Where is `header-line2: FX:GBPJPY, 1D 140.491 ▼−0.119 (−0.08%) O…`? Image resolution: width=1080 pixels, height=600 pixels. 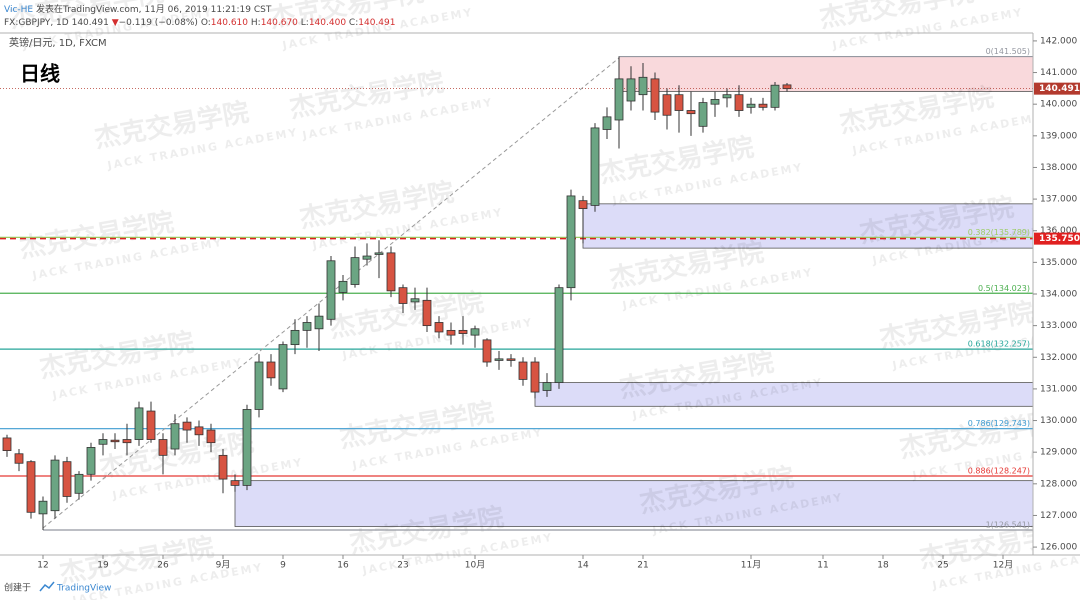
header-line2: FX:GBPJPY, 1D 140.491 ▼−0.119 (−0.08%) O… is located at coordinates (199, 23).